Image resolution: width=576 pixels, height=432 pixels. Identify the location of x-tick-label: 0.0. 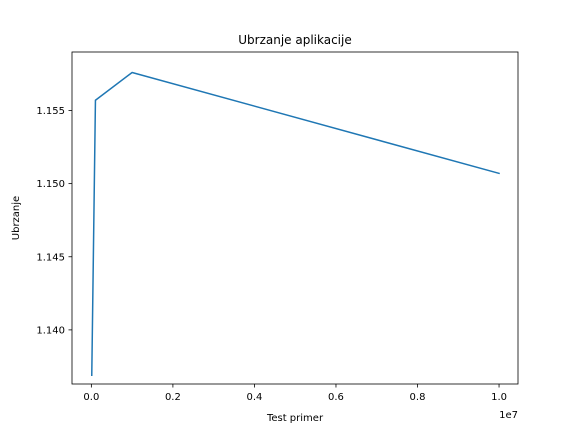
(91, 397).